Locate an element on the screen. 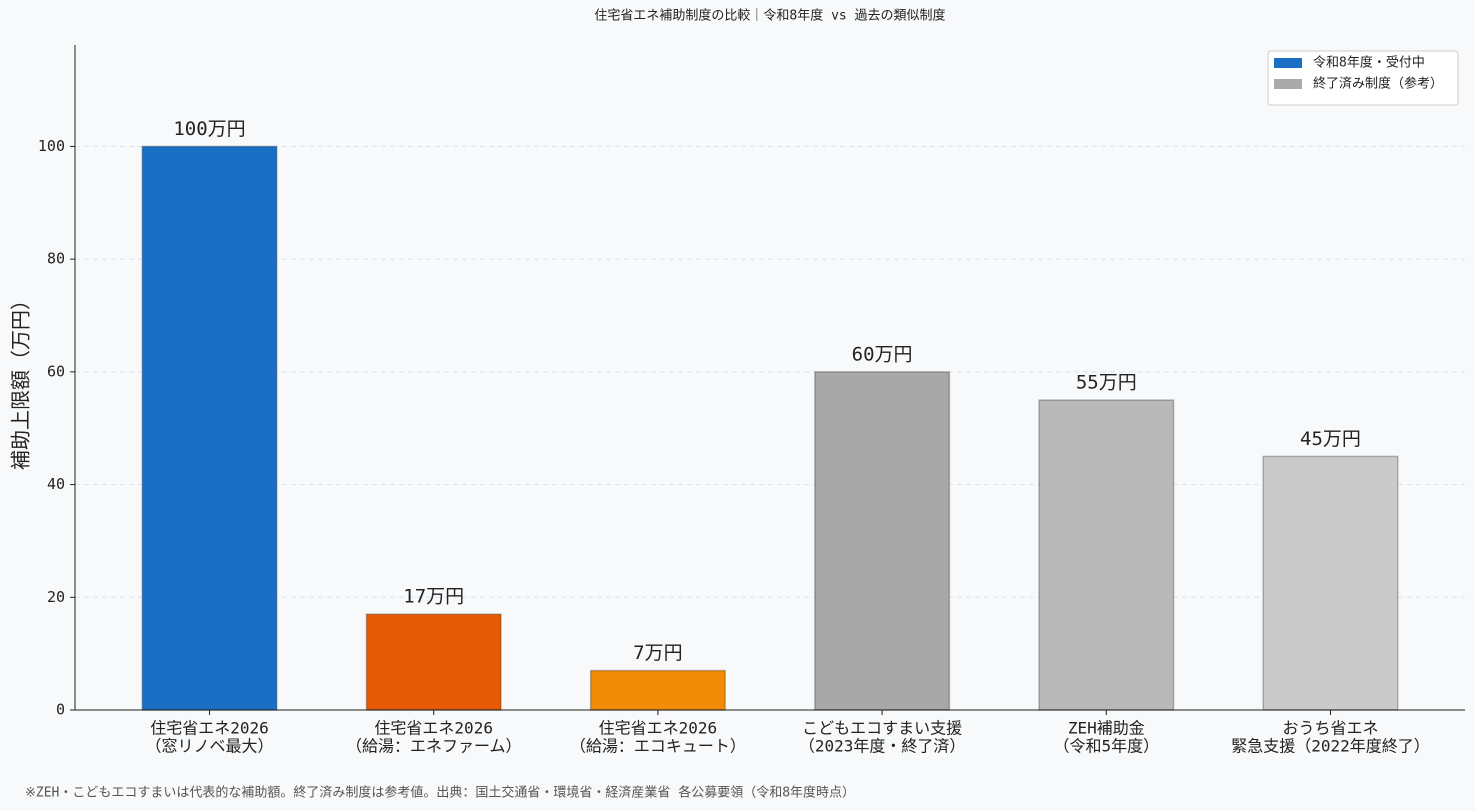  chart-title: 住宅省エネ補助制度の比較｜令和8年度 vs 過去の類似制度 is located at coordinates (769, 16).